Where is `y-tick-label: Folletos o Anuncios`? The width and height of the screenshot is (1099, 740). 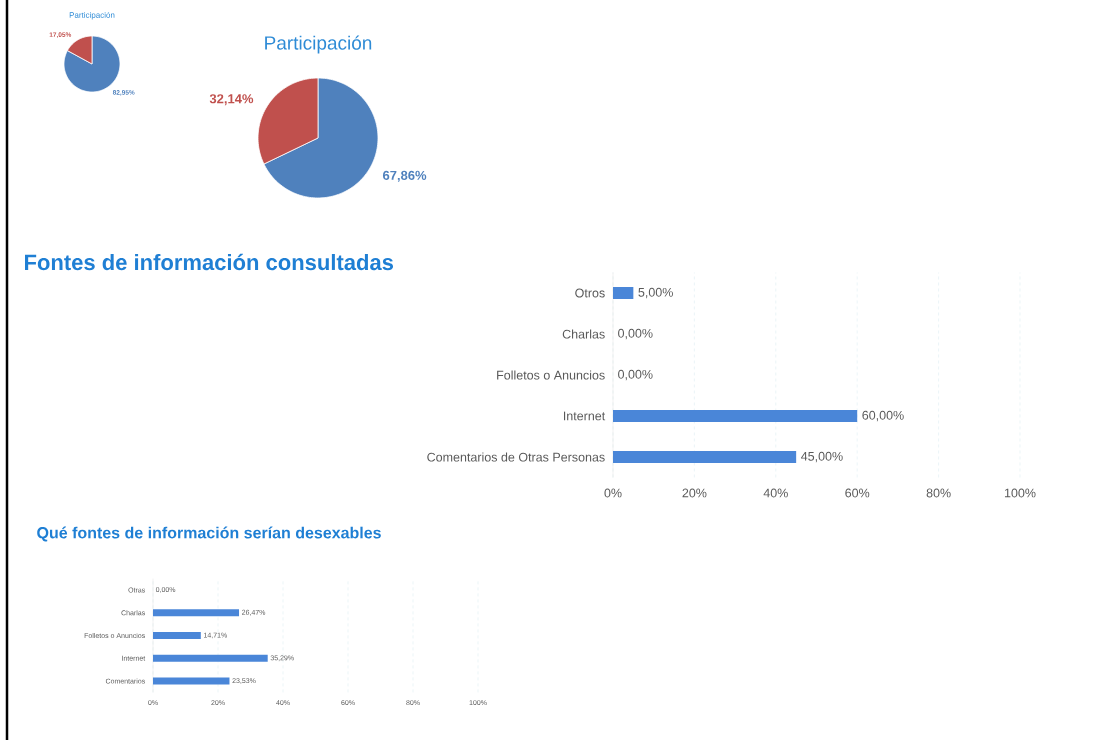 y-tick-label: Folletos o Anuncios is located at coordinates (551, 375).